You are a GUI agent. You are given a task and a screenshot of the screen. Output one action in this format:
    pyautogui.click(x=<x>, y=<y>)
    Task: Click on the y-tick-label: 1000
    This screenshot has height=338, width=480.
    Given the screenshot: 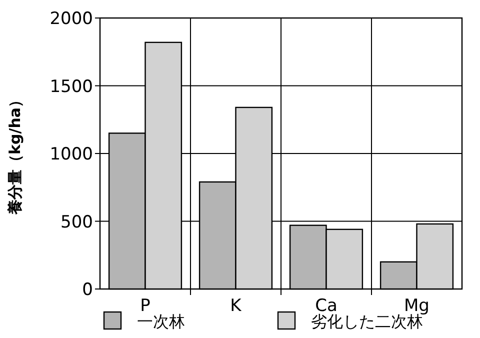 What is the action you would take?
    pyautogui.click(x=71, y=154)
    